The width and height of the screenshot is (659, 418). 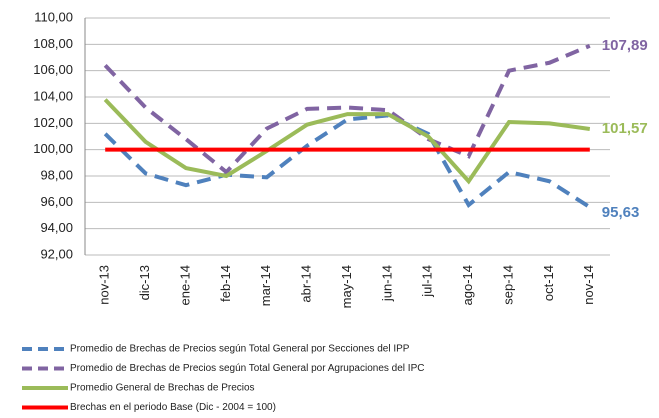 What do you see at coordinates (53, 43) in the screenshot?
I see `y-tick-label: 108,00` at bounding box center [53, 43].